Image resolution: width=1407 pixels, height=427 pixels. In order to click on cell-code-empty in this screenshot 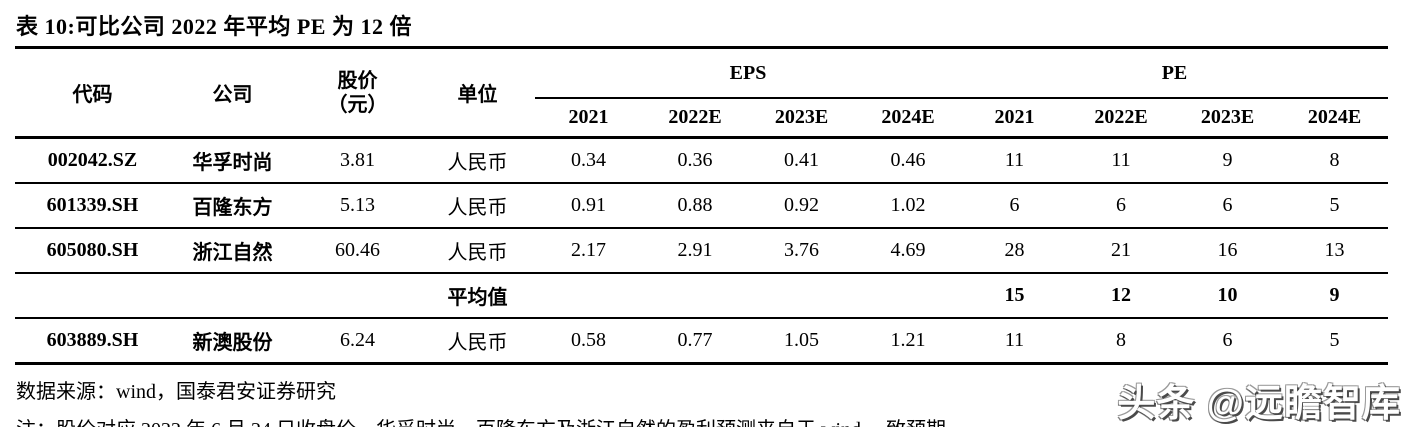, I will do `click(92, 296)`.